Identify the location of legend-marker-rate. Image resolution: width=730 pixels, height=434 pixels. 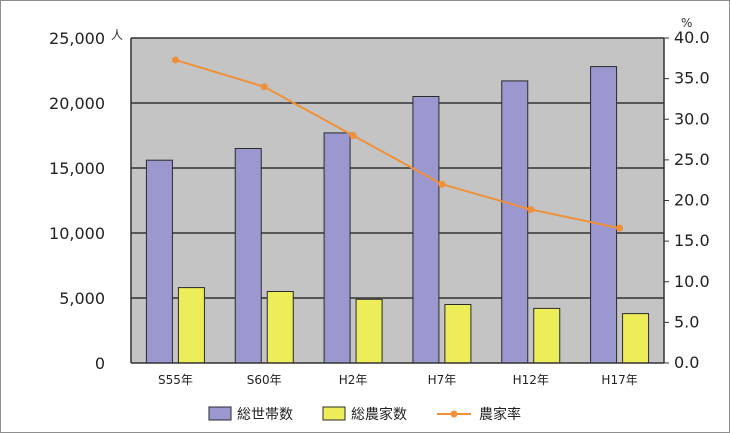
(454, 414).